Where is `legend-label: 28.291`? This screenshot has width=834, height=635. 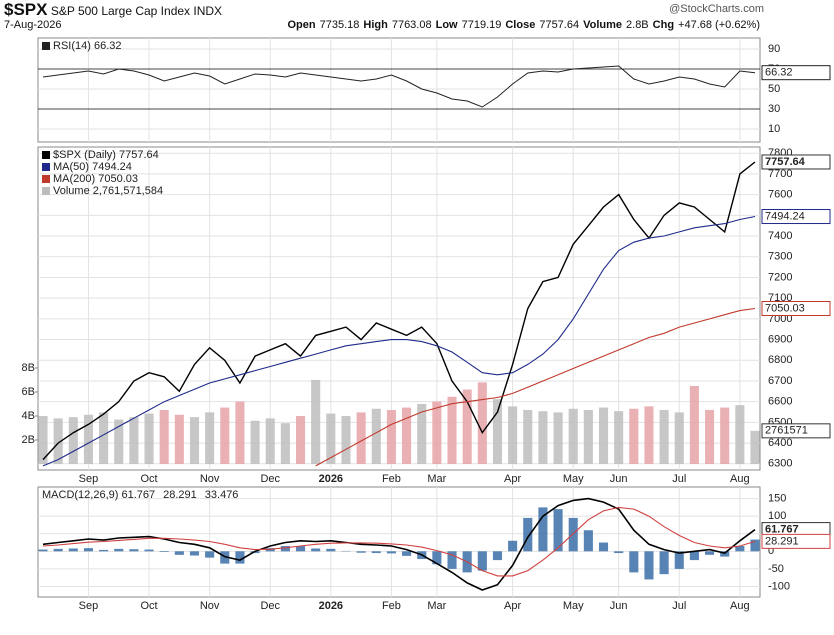
legend-label: 28.291 is located at coordinates (180, 495).